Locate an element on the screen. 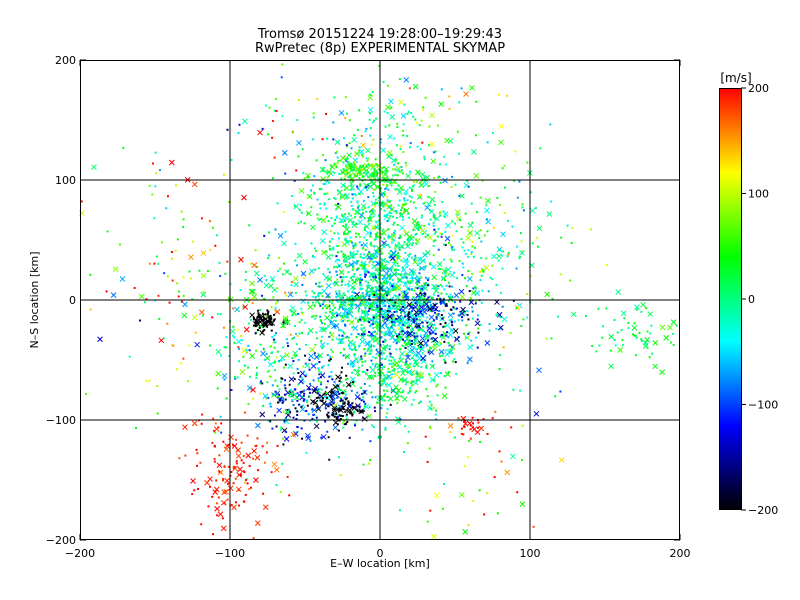 This screenshot has height=600, width=800. x-tick-label: 0 is located at coordinates (380, 553).